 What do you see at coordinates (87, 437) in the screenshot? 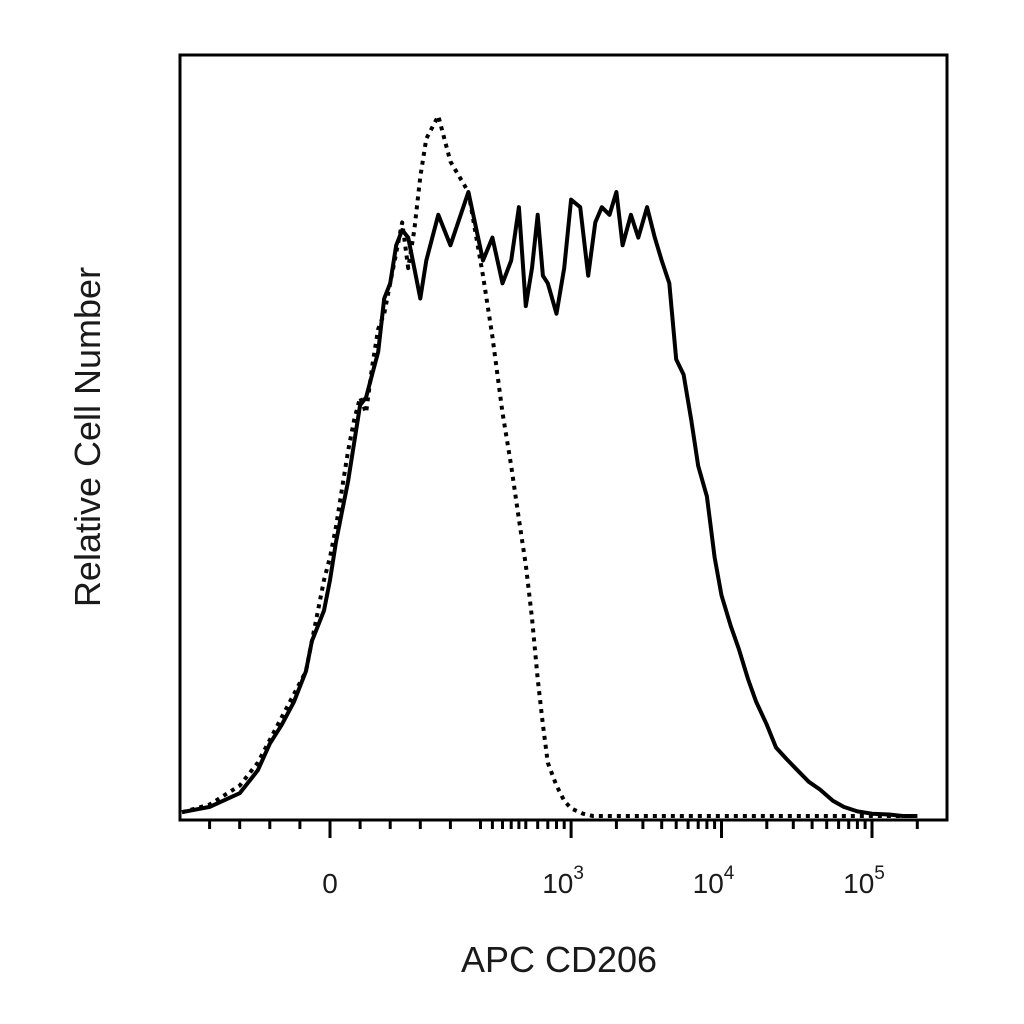
I see `y-axis-label: Relative Cell Number` at bounding box center [87, 437].